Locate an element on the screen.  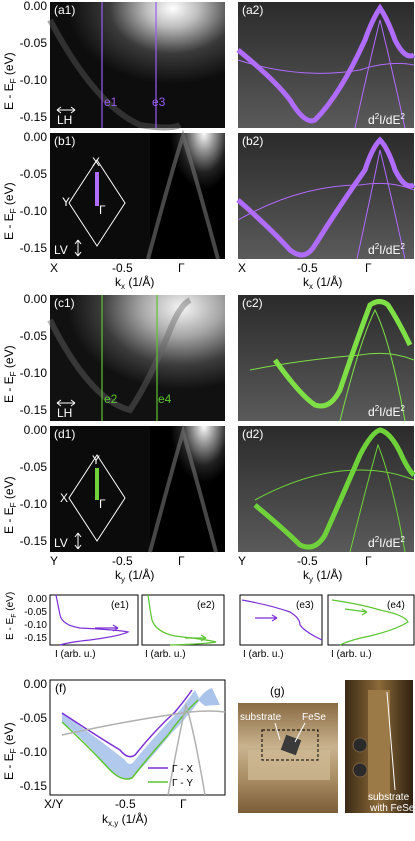
band-thin-b2 is located at coordinates (326, 201).